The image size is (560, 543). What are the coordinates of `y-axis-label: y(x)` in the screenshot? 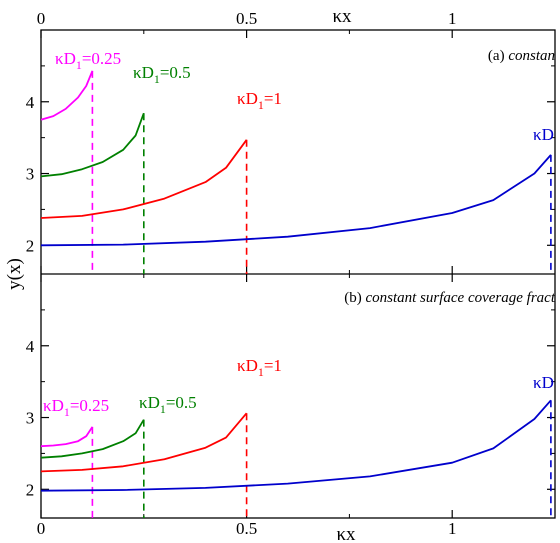 It's located at (14, 274).